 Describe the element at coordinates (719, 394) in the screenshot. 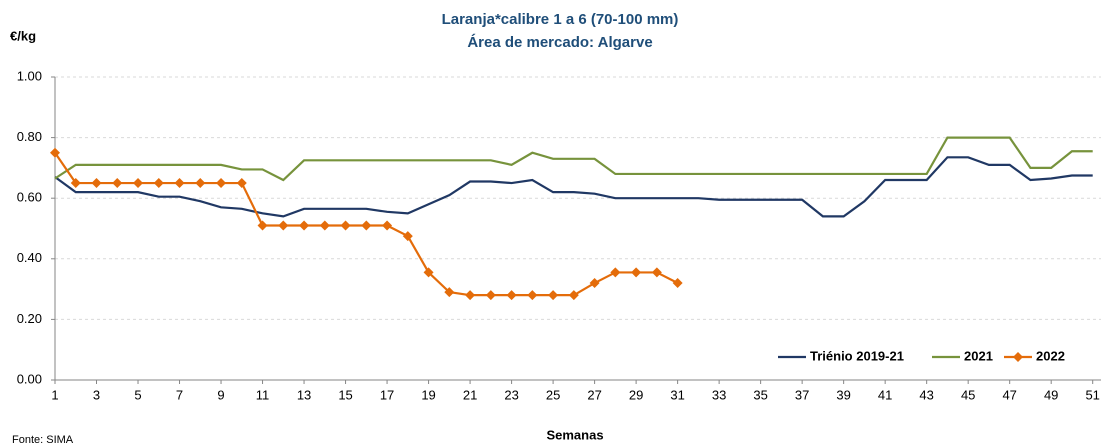

I see `x-tick-label: 33` at that location.